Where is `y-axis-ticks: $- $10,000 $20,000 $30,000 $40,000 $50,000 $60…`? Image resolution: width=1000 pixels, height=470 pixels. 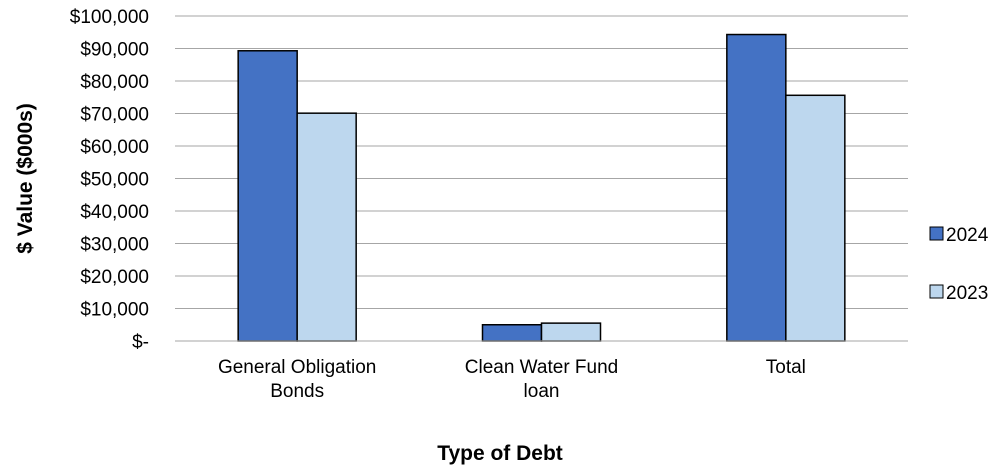 y-axis-ticks: $- $10,000 $20,000 $30,000 $40,000 $50,000 $60… is located at coordinates (109, 180).